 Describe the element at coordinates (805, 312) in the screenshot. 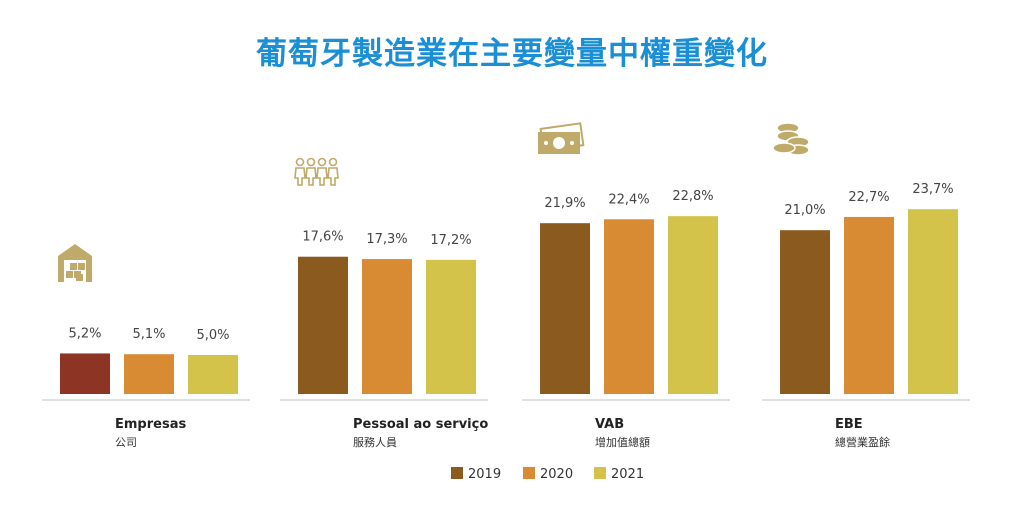

I see `bar-3-2019` at that location.